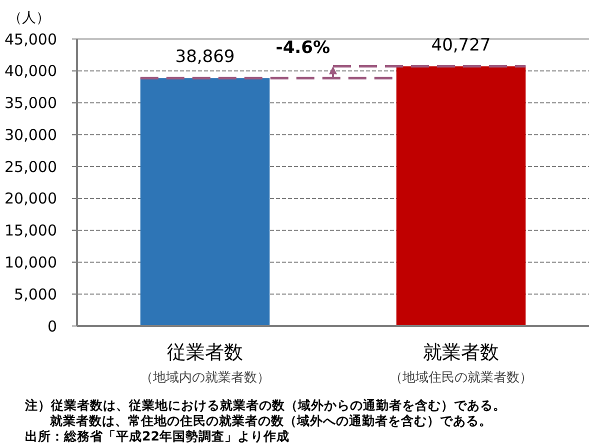 This screenshot has width=589, height=448. What do you see at coordinates (461, 45) in the screenshot?
I see `data-label: 40,727` at bounding box center [461, 45].